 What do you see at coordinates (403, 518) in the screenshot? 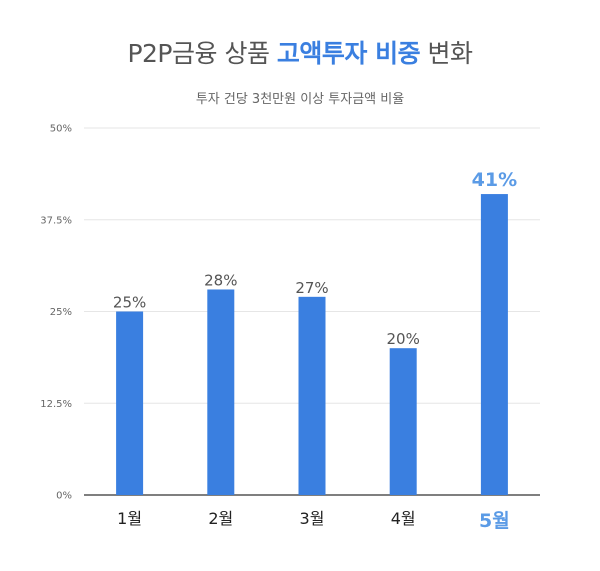
I see `x-tick-label: 4월` at bounding box center [403, 518].